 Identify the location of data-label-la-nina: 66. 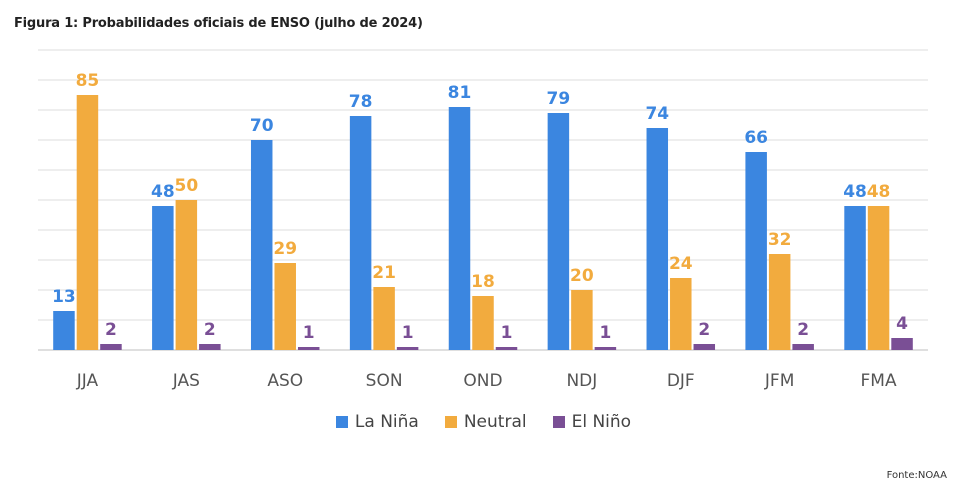
(756, 138).